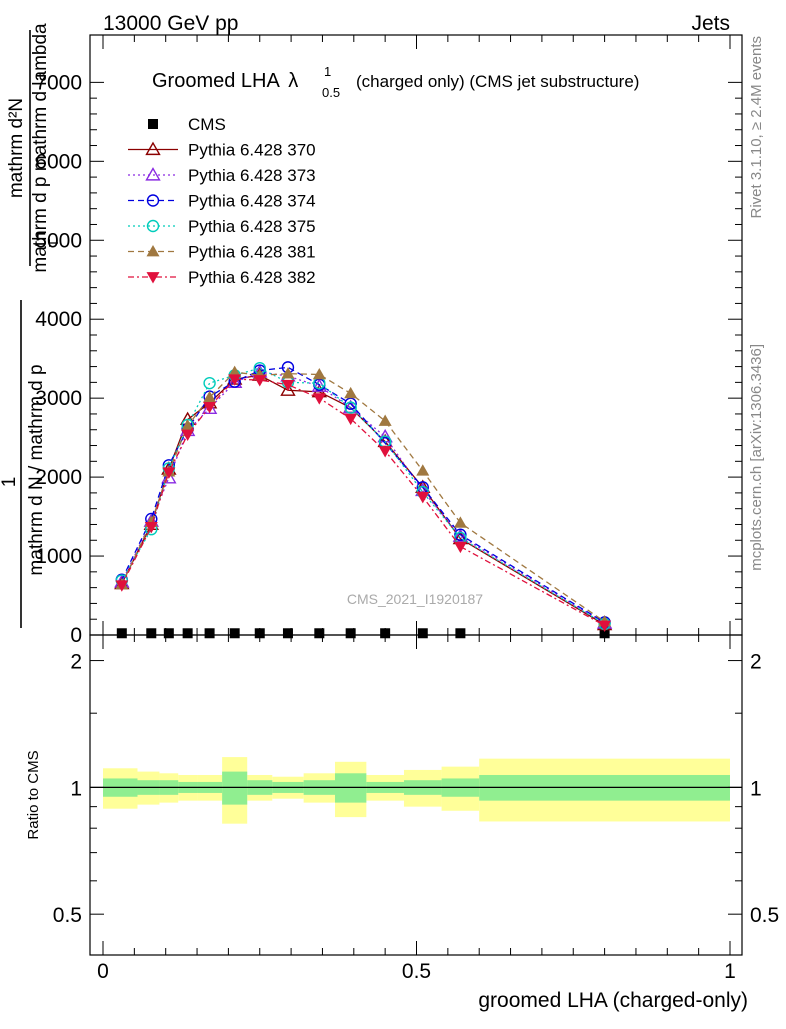 The image size is (786, 1029). I want to click on svg-text: Groomed LHA λ, so click(225, 81).